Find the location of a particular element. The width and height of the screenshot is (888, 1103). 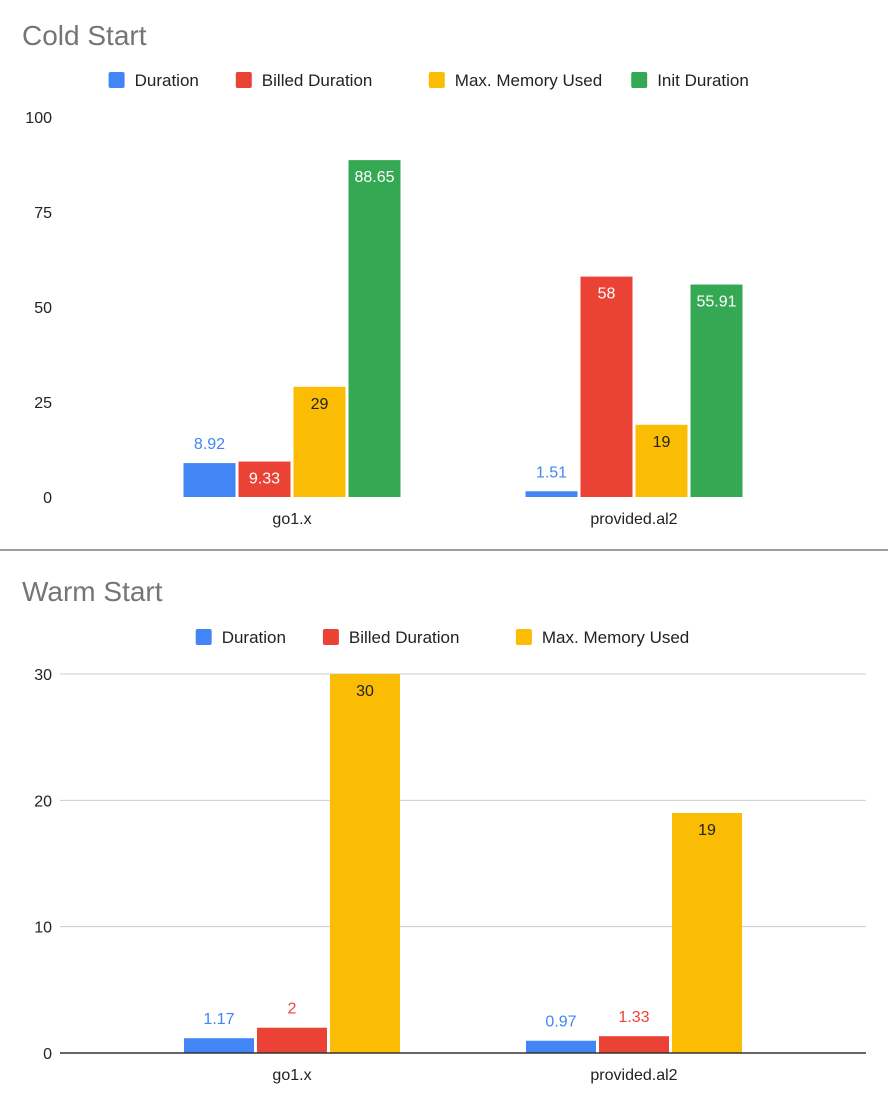

data-label: 0.97 is located at coordinates (560, 1022).